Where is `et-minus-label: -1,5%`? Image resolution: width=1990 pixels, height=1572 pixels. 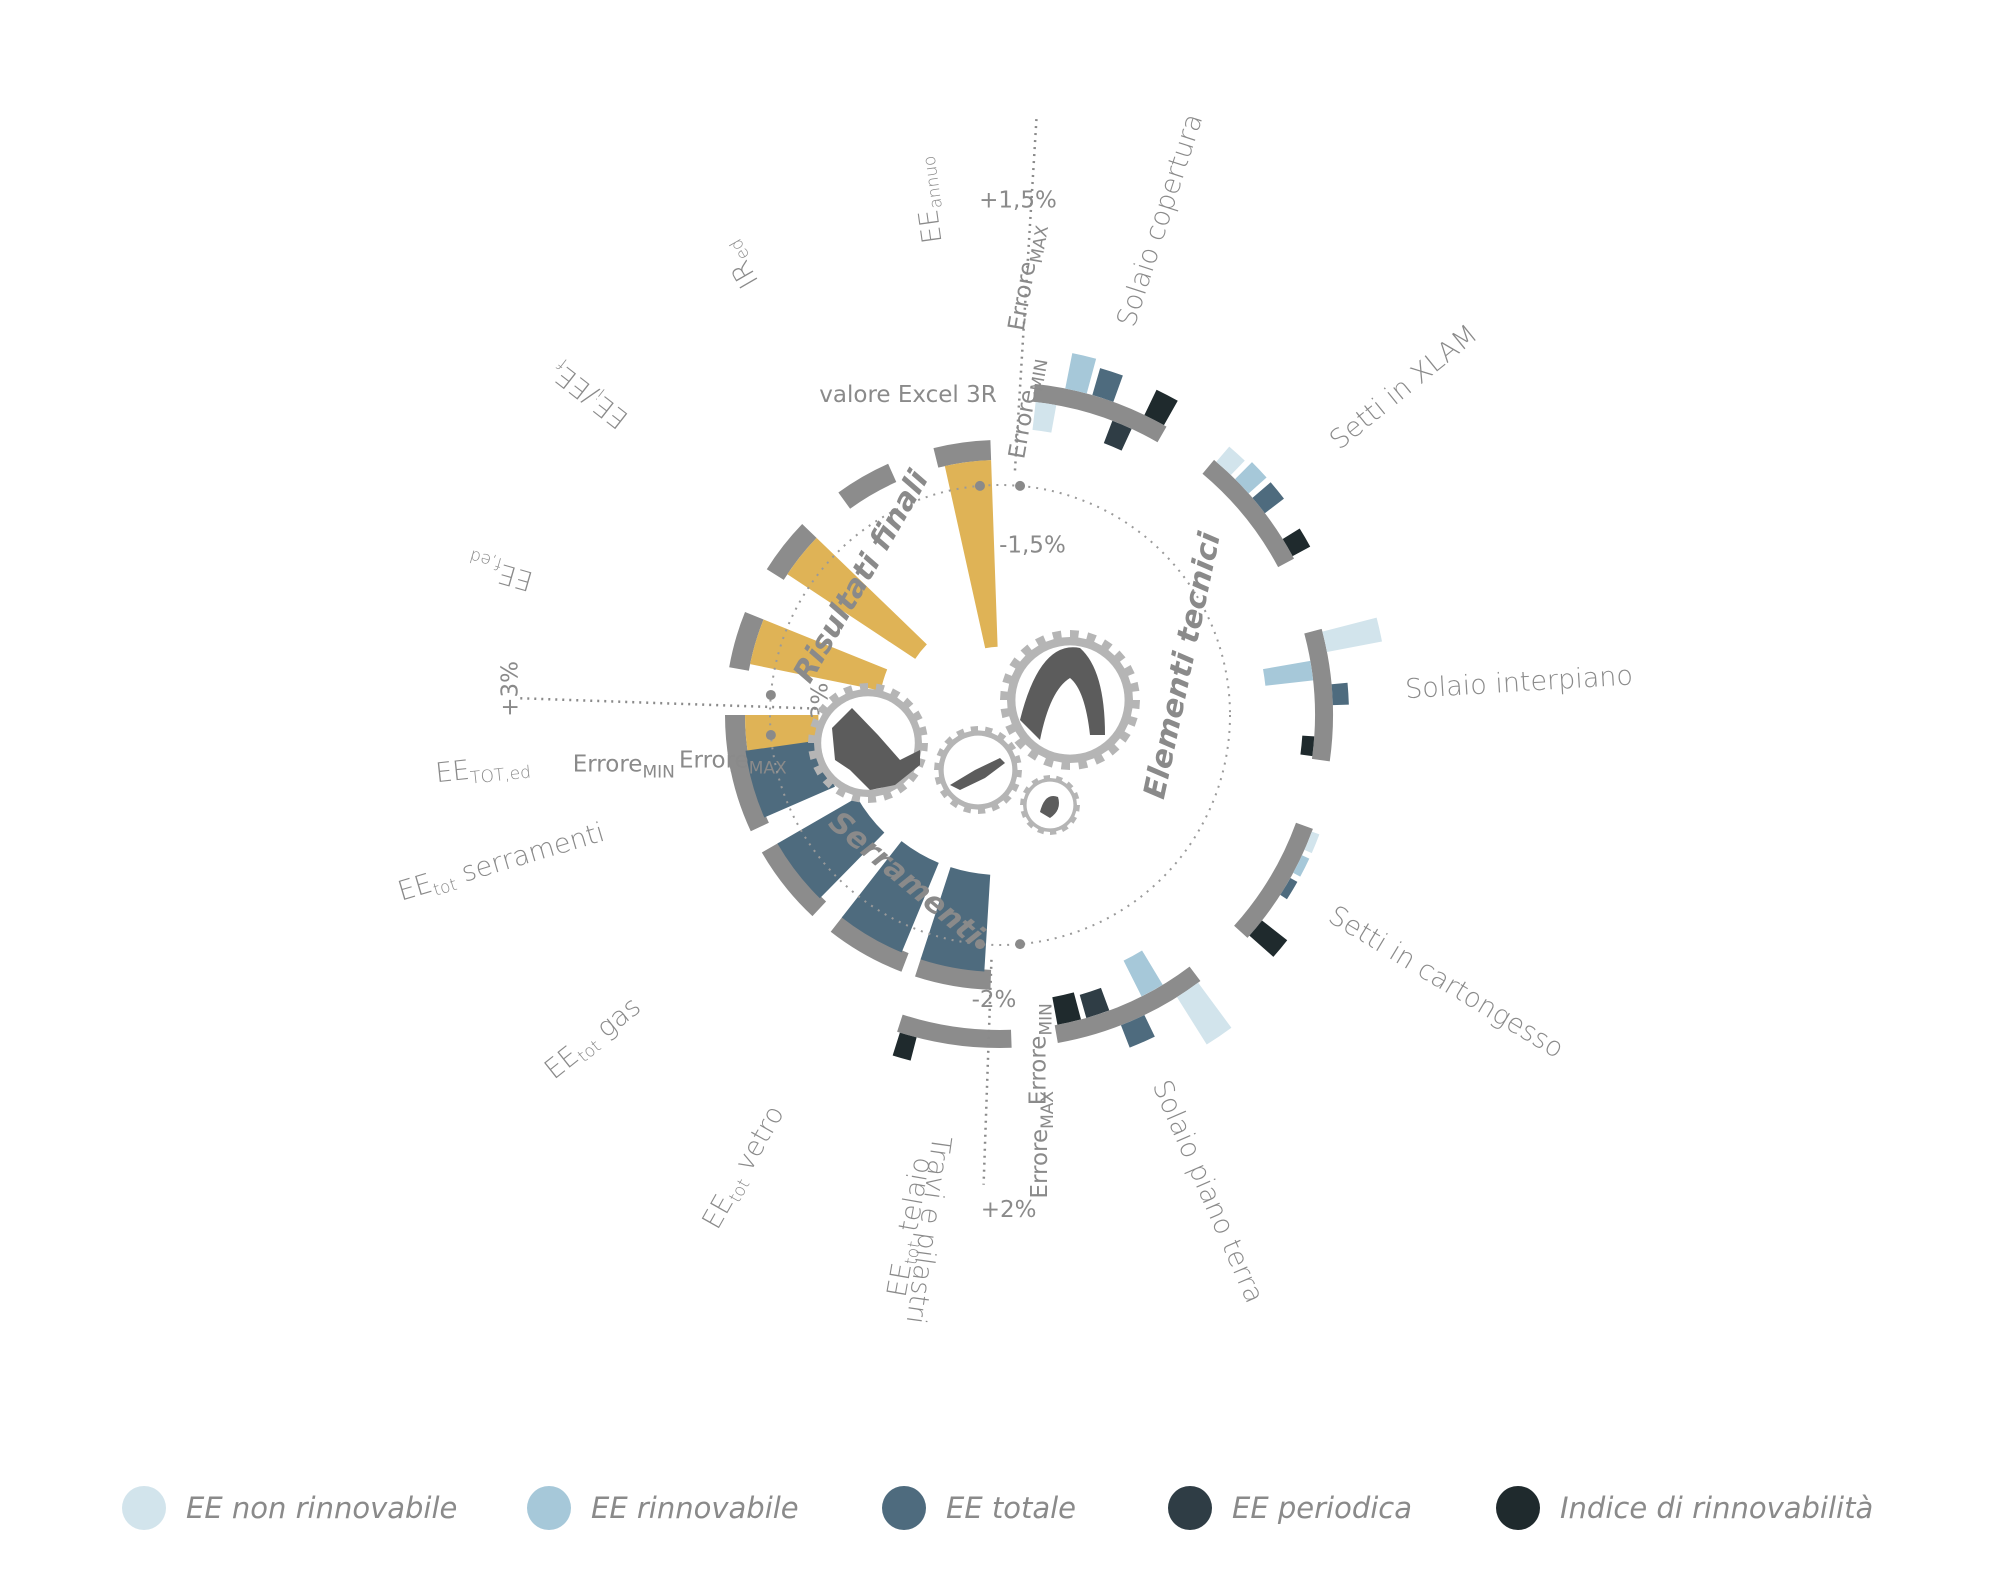 et-minus-label: -1,5% is located at coordinates (1032, 545).